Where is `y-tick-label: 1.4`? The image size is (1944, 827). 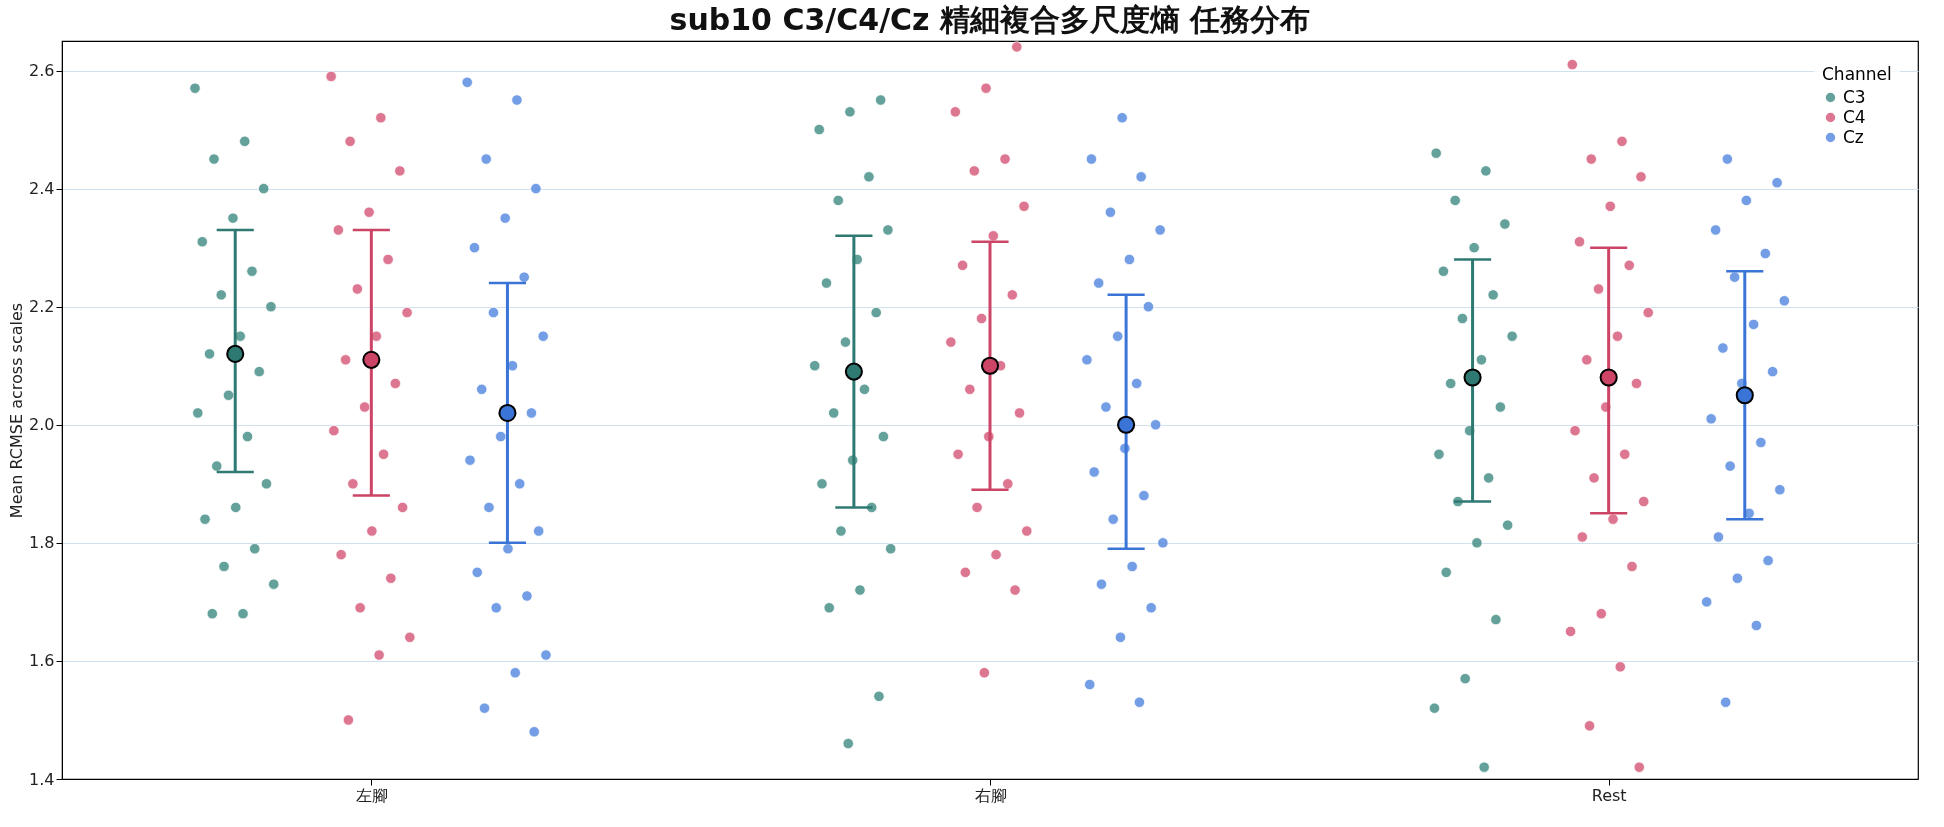 y-tick-label: 1.4 is located at coordinates (42, 779).